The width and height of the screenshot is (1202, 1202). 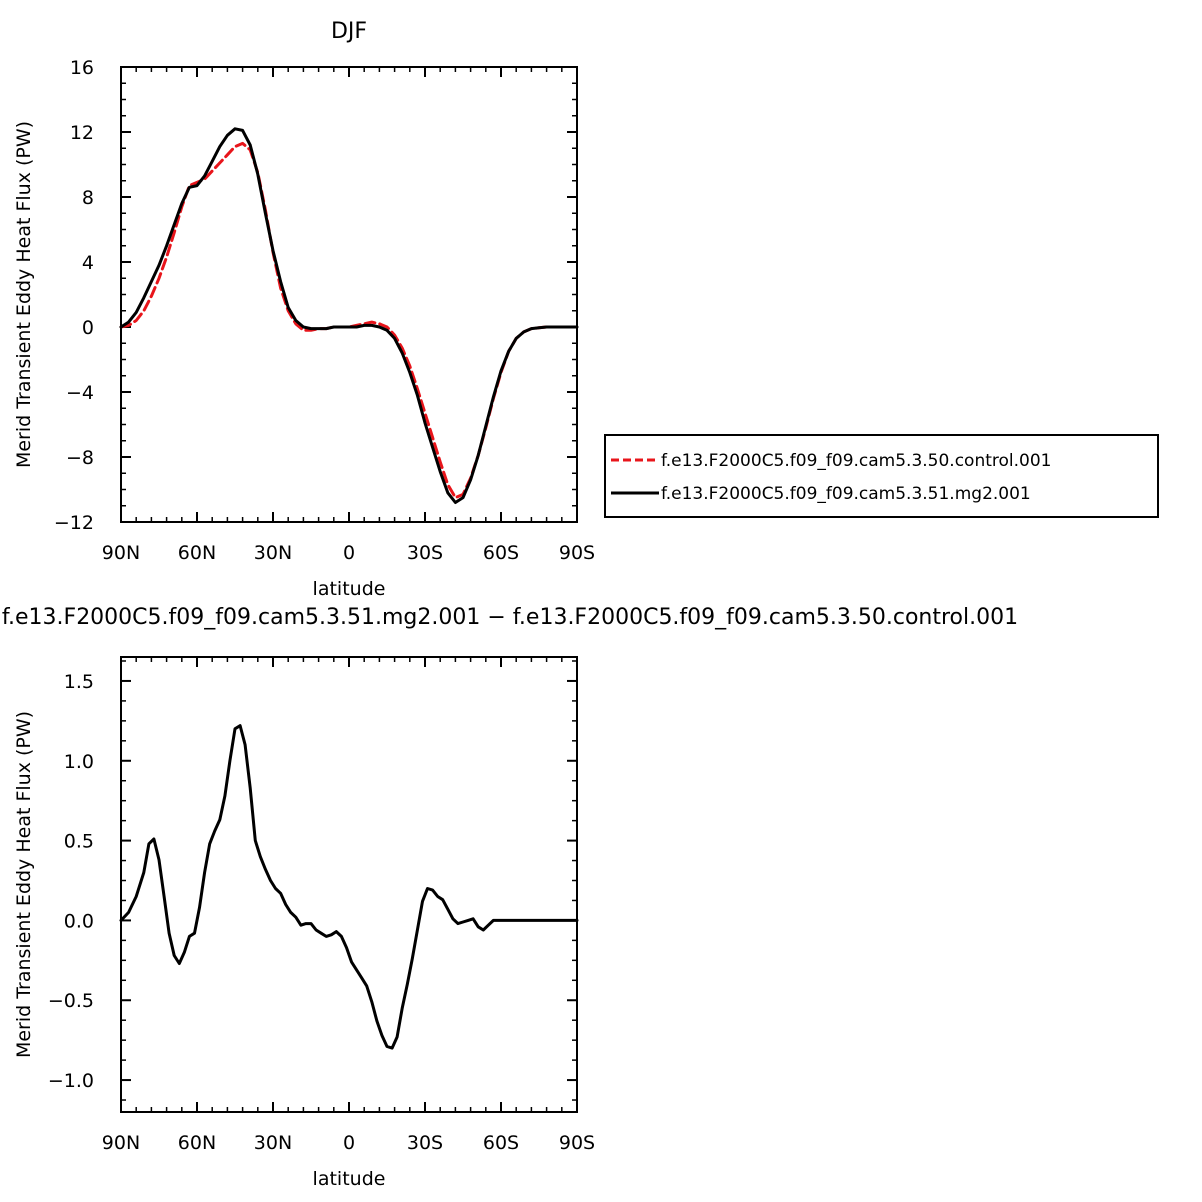 I want to click on y-tick-label: 0.5, so click(x=79, y=842).